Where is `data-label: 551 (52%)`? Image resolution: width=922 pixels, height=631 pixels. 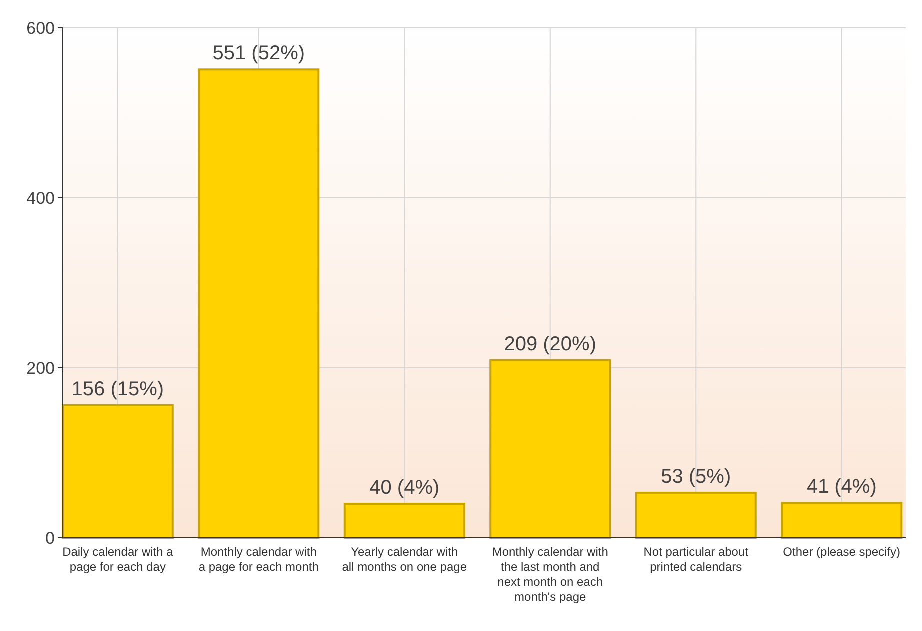
data-label: 551 (52%) is located at coordinates (259, 53).